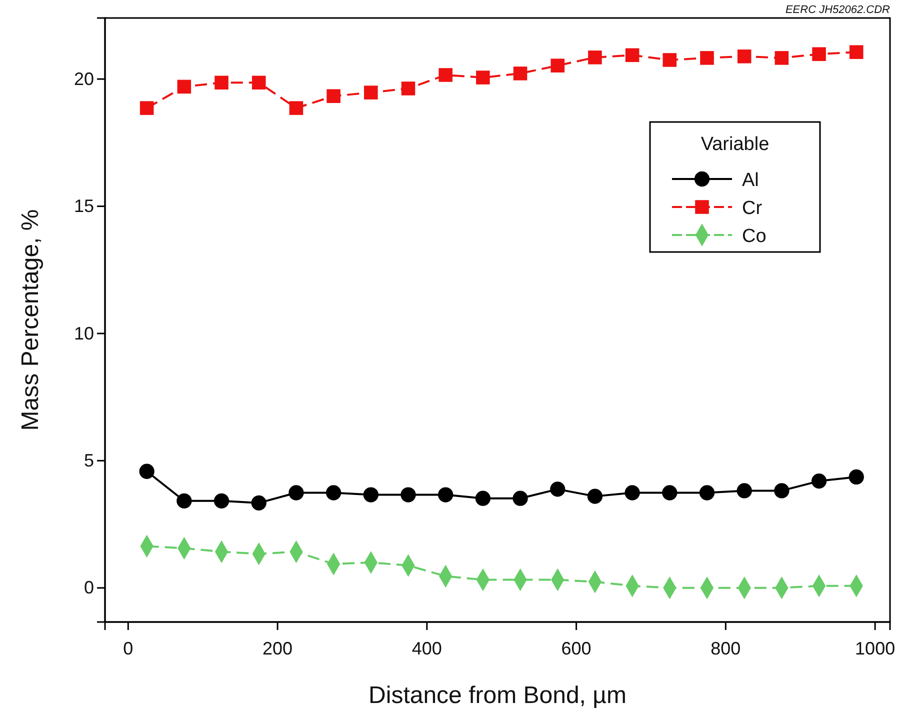 This screenshot has height=715, width=903. What do you see at coordinates (735, 144) in the screenshot?
I see `legend-title: Variable` at bounding box center [735, 144].